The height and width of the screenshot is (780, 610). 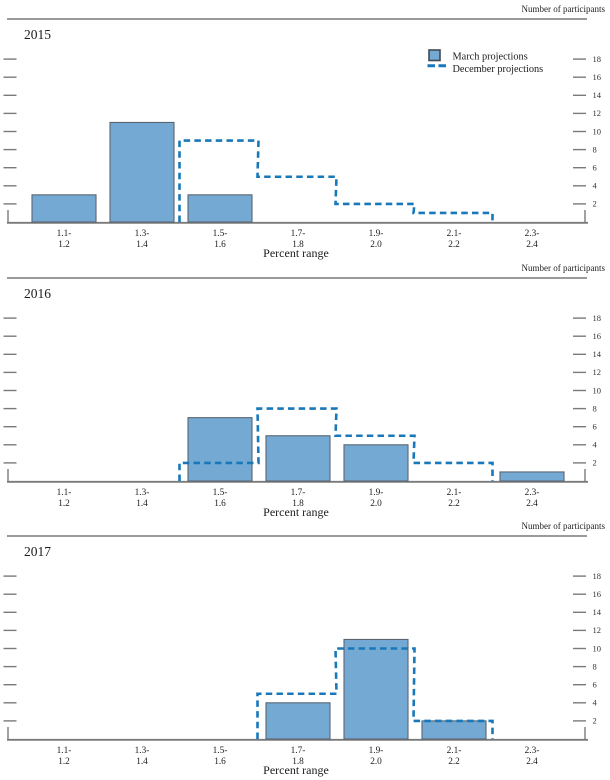 I want to click on legend-march-swatch-icon, so click(x=434, y=55).